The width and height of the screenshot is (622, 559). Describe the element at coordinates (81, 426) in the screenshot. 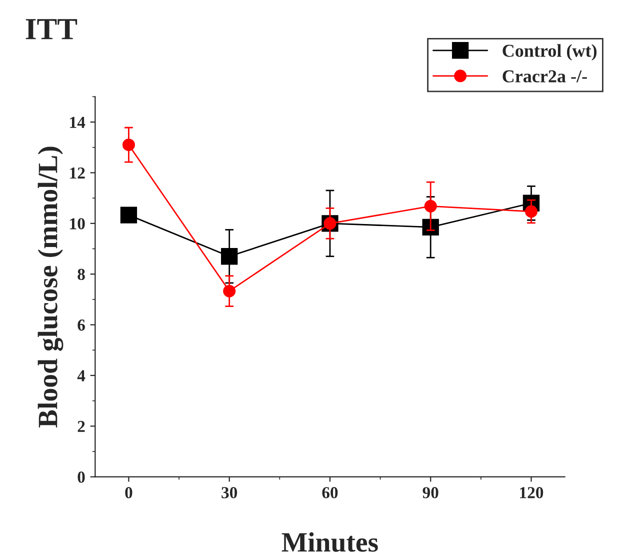

I see `y-tick-label: 2` at that location.